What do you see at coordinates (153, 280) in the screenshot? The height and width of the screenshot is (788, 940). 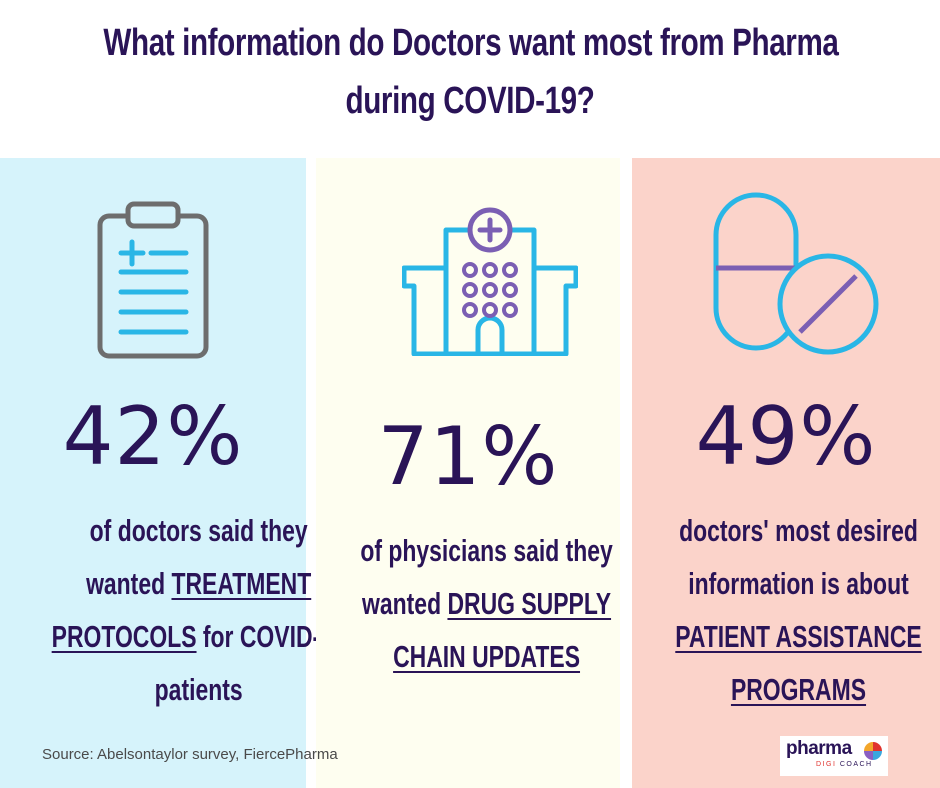 I see `clipboard-icon` at bounding box center [153, 280].